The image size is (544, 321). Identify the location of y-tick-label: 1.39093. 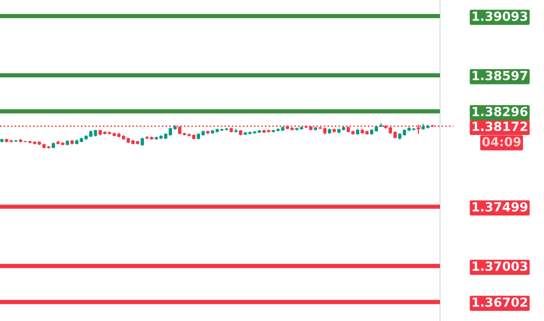
(500, 16).